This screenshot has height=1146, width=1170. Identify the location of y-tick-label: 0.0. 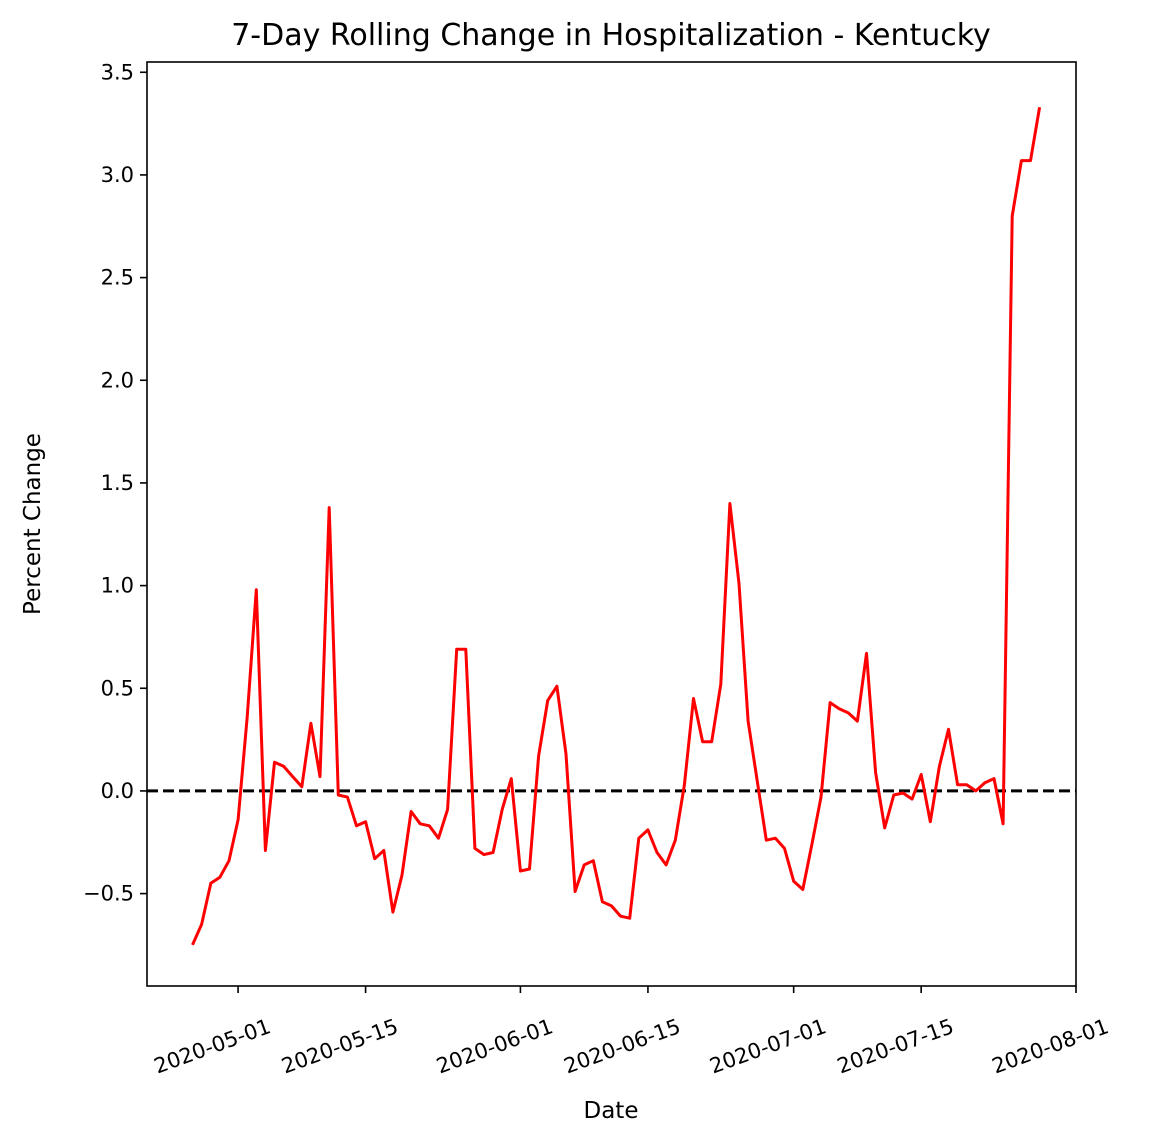
(117, 791).